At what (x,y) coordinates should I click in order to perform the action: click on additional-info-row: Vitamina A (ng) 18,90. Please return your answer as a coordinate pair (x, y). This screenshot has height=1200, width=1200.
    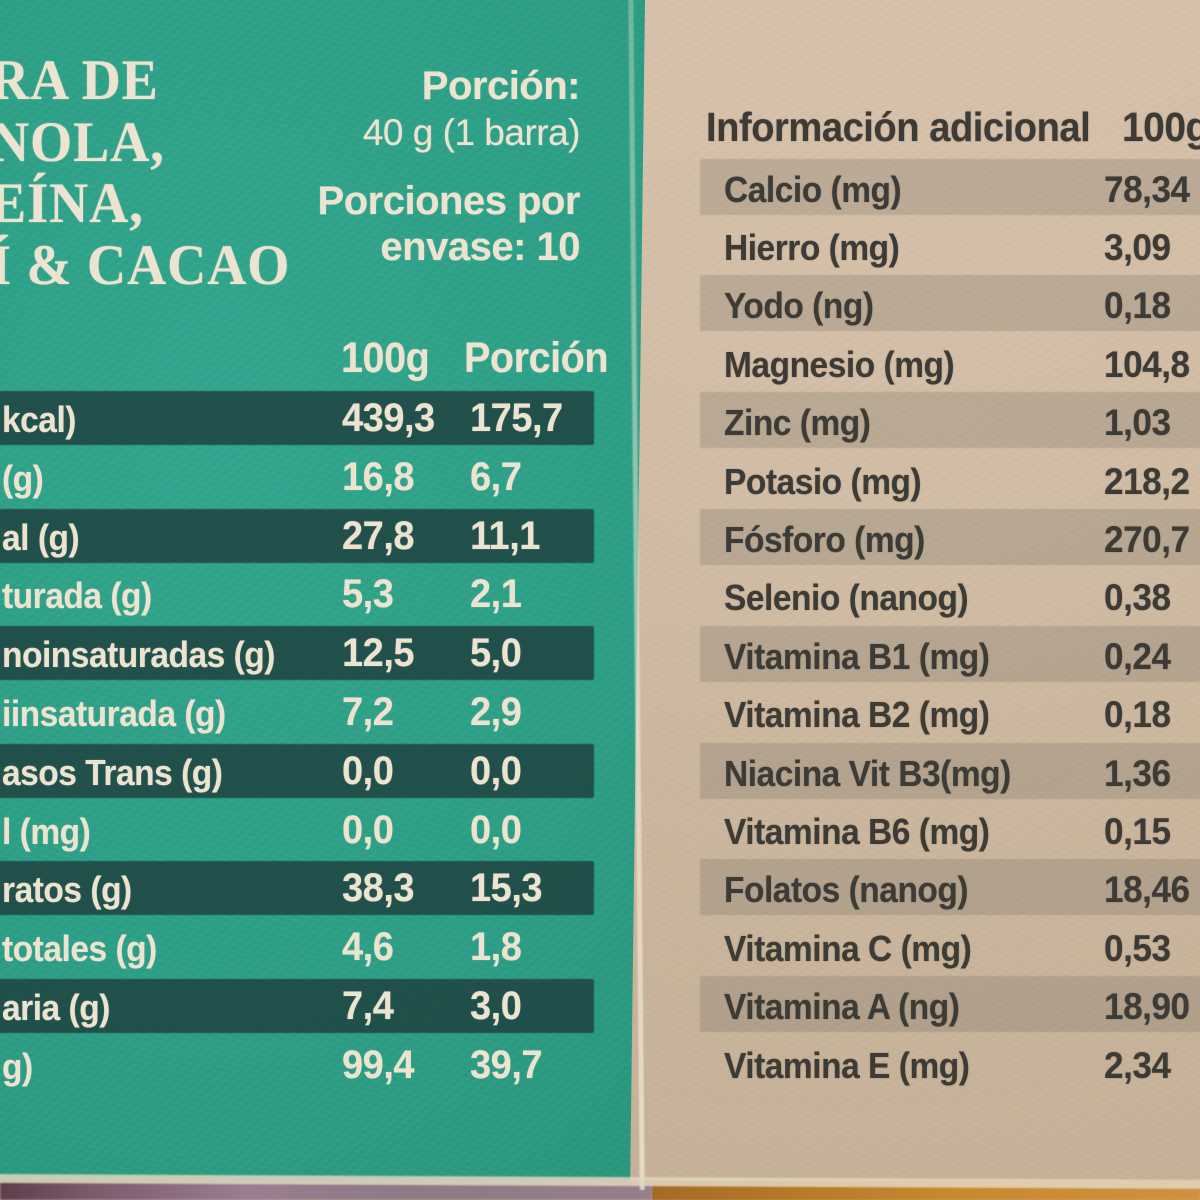
    Looking at the image, I should click on (950, 1004).